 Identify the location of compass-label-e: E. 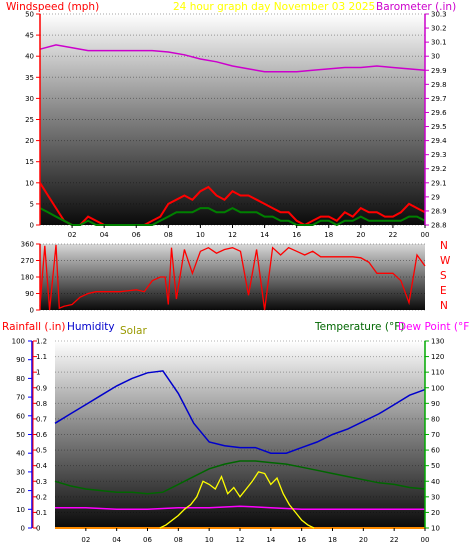
(443, 291).